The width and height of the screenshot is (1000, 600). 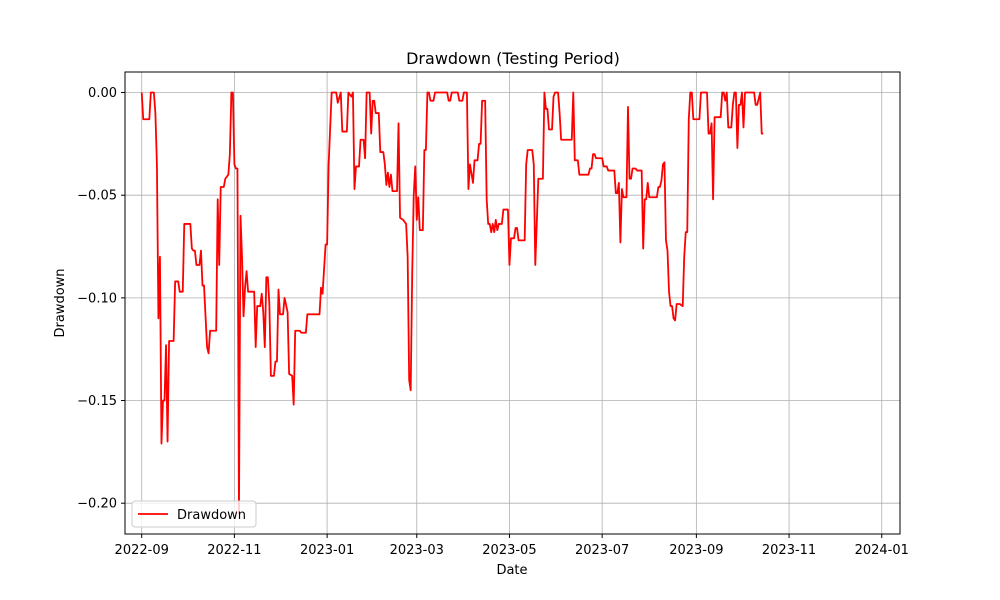 I want to click on y-axis: 0.00 −0.05 −0.10 −0.15 −0.20, so click(x=101, y=299).